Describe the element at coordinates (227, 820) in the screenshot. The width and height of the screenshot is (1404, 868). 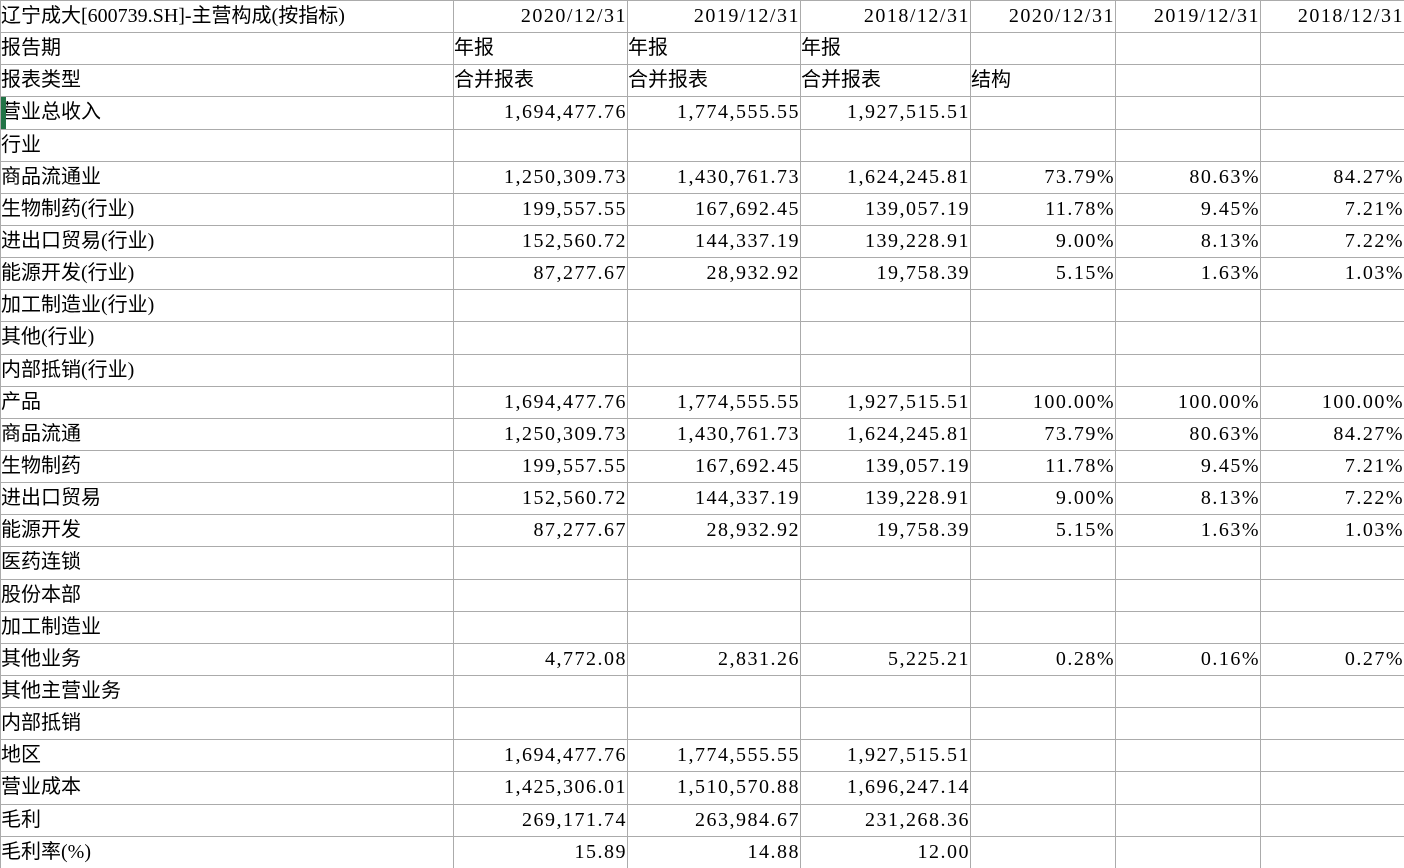
I see `row-gross-profit-label-cell: 毛利` at that location.